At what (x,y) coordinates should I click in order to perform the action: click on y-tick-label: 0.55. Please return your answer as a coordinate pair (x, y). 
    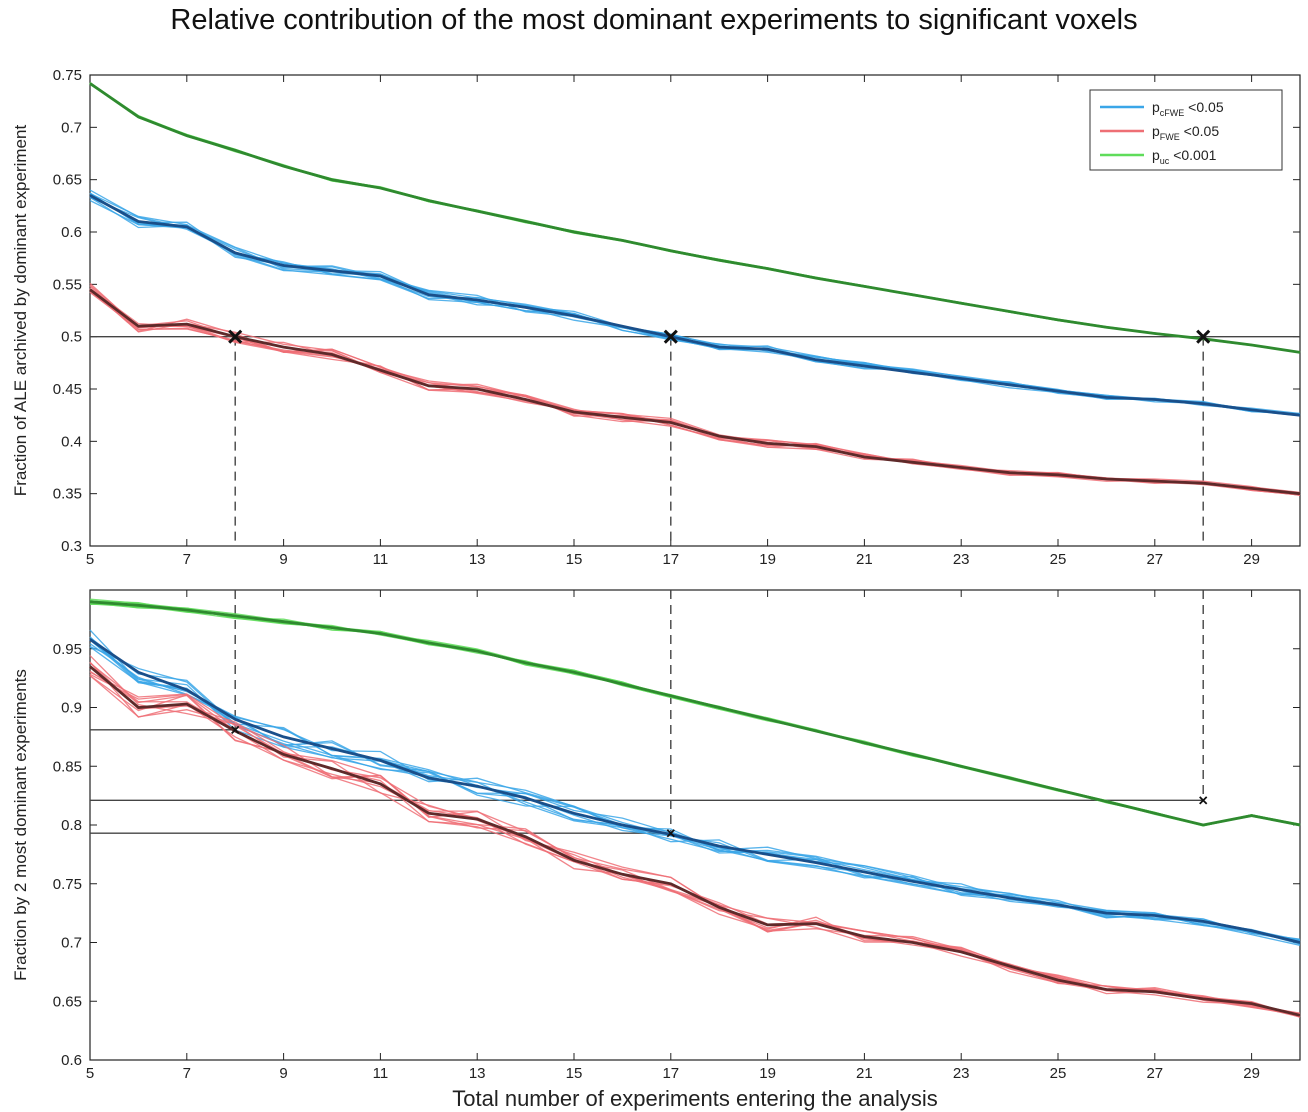
    Looking at the image, I should click on (67, 284).